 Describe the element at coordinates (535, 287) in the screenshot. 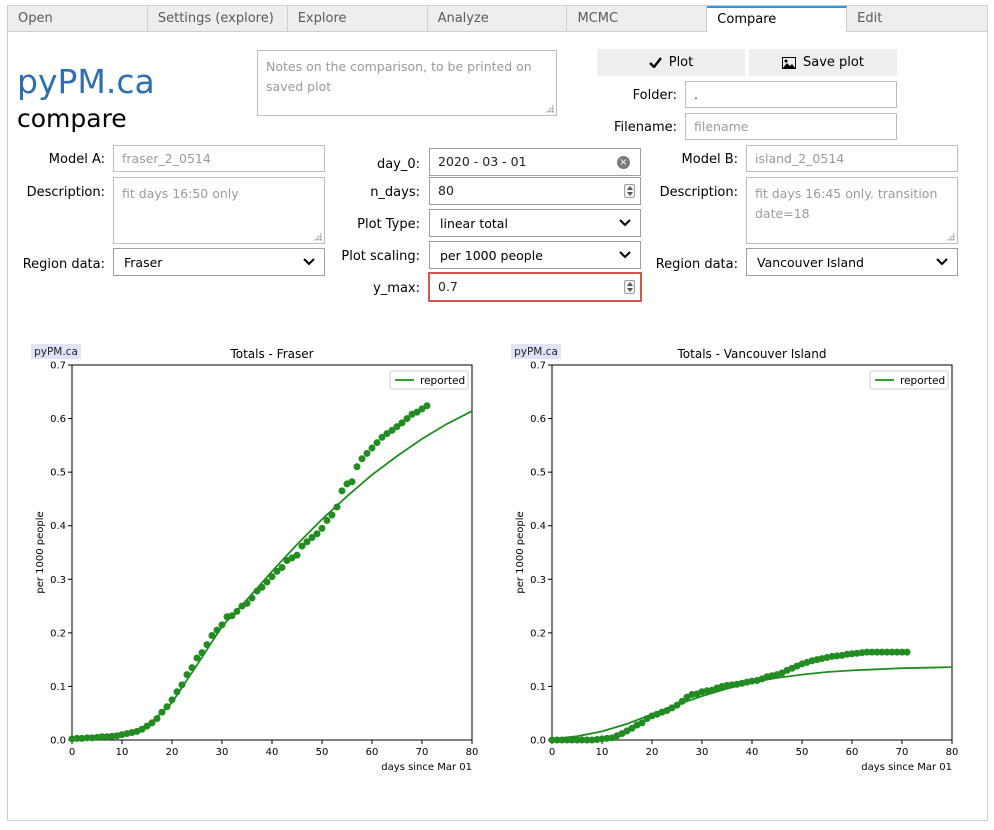

I see `ymax-input: 0.7` at that location.